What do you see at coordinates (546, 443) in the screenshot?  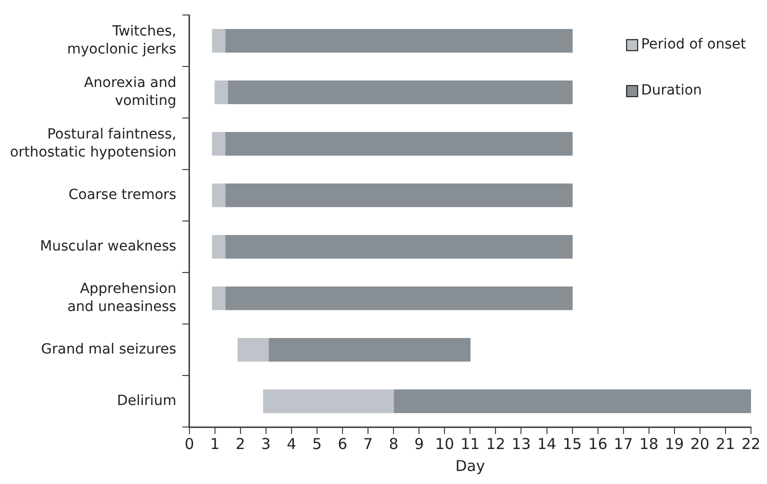 I see `x-tick-label: 14` at bounding box center [546, 443].